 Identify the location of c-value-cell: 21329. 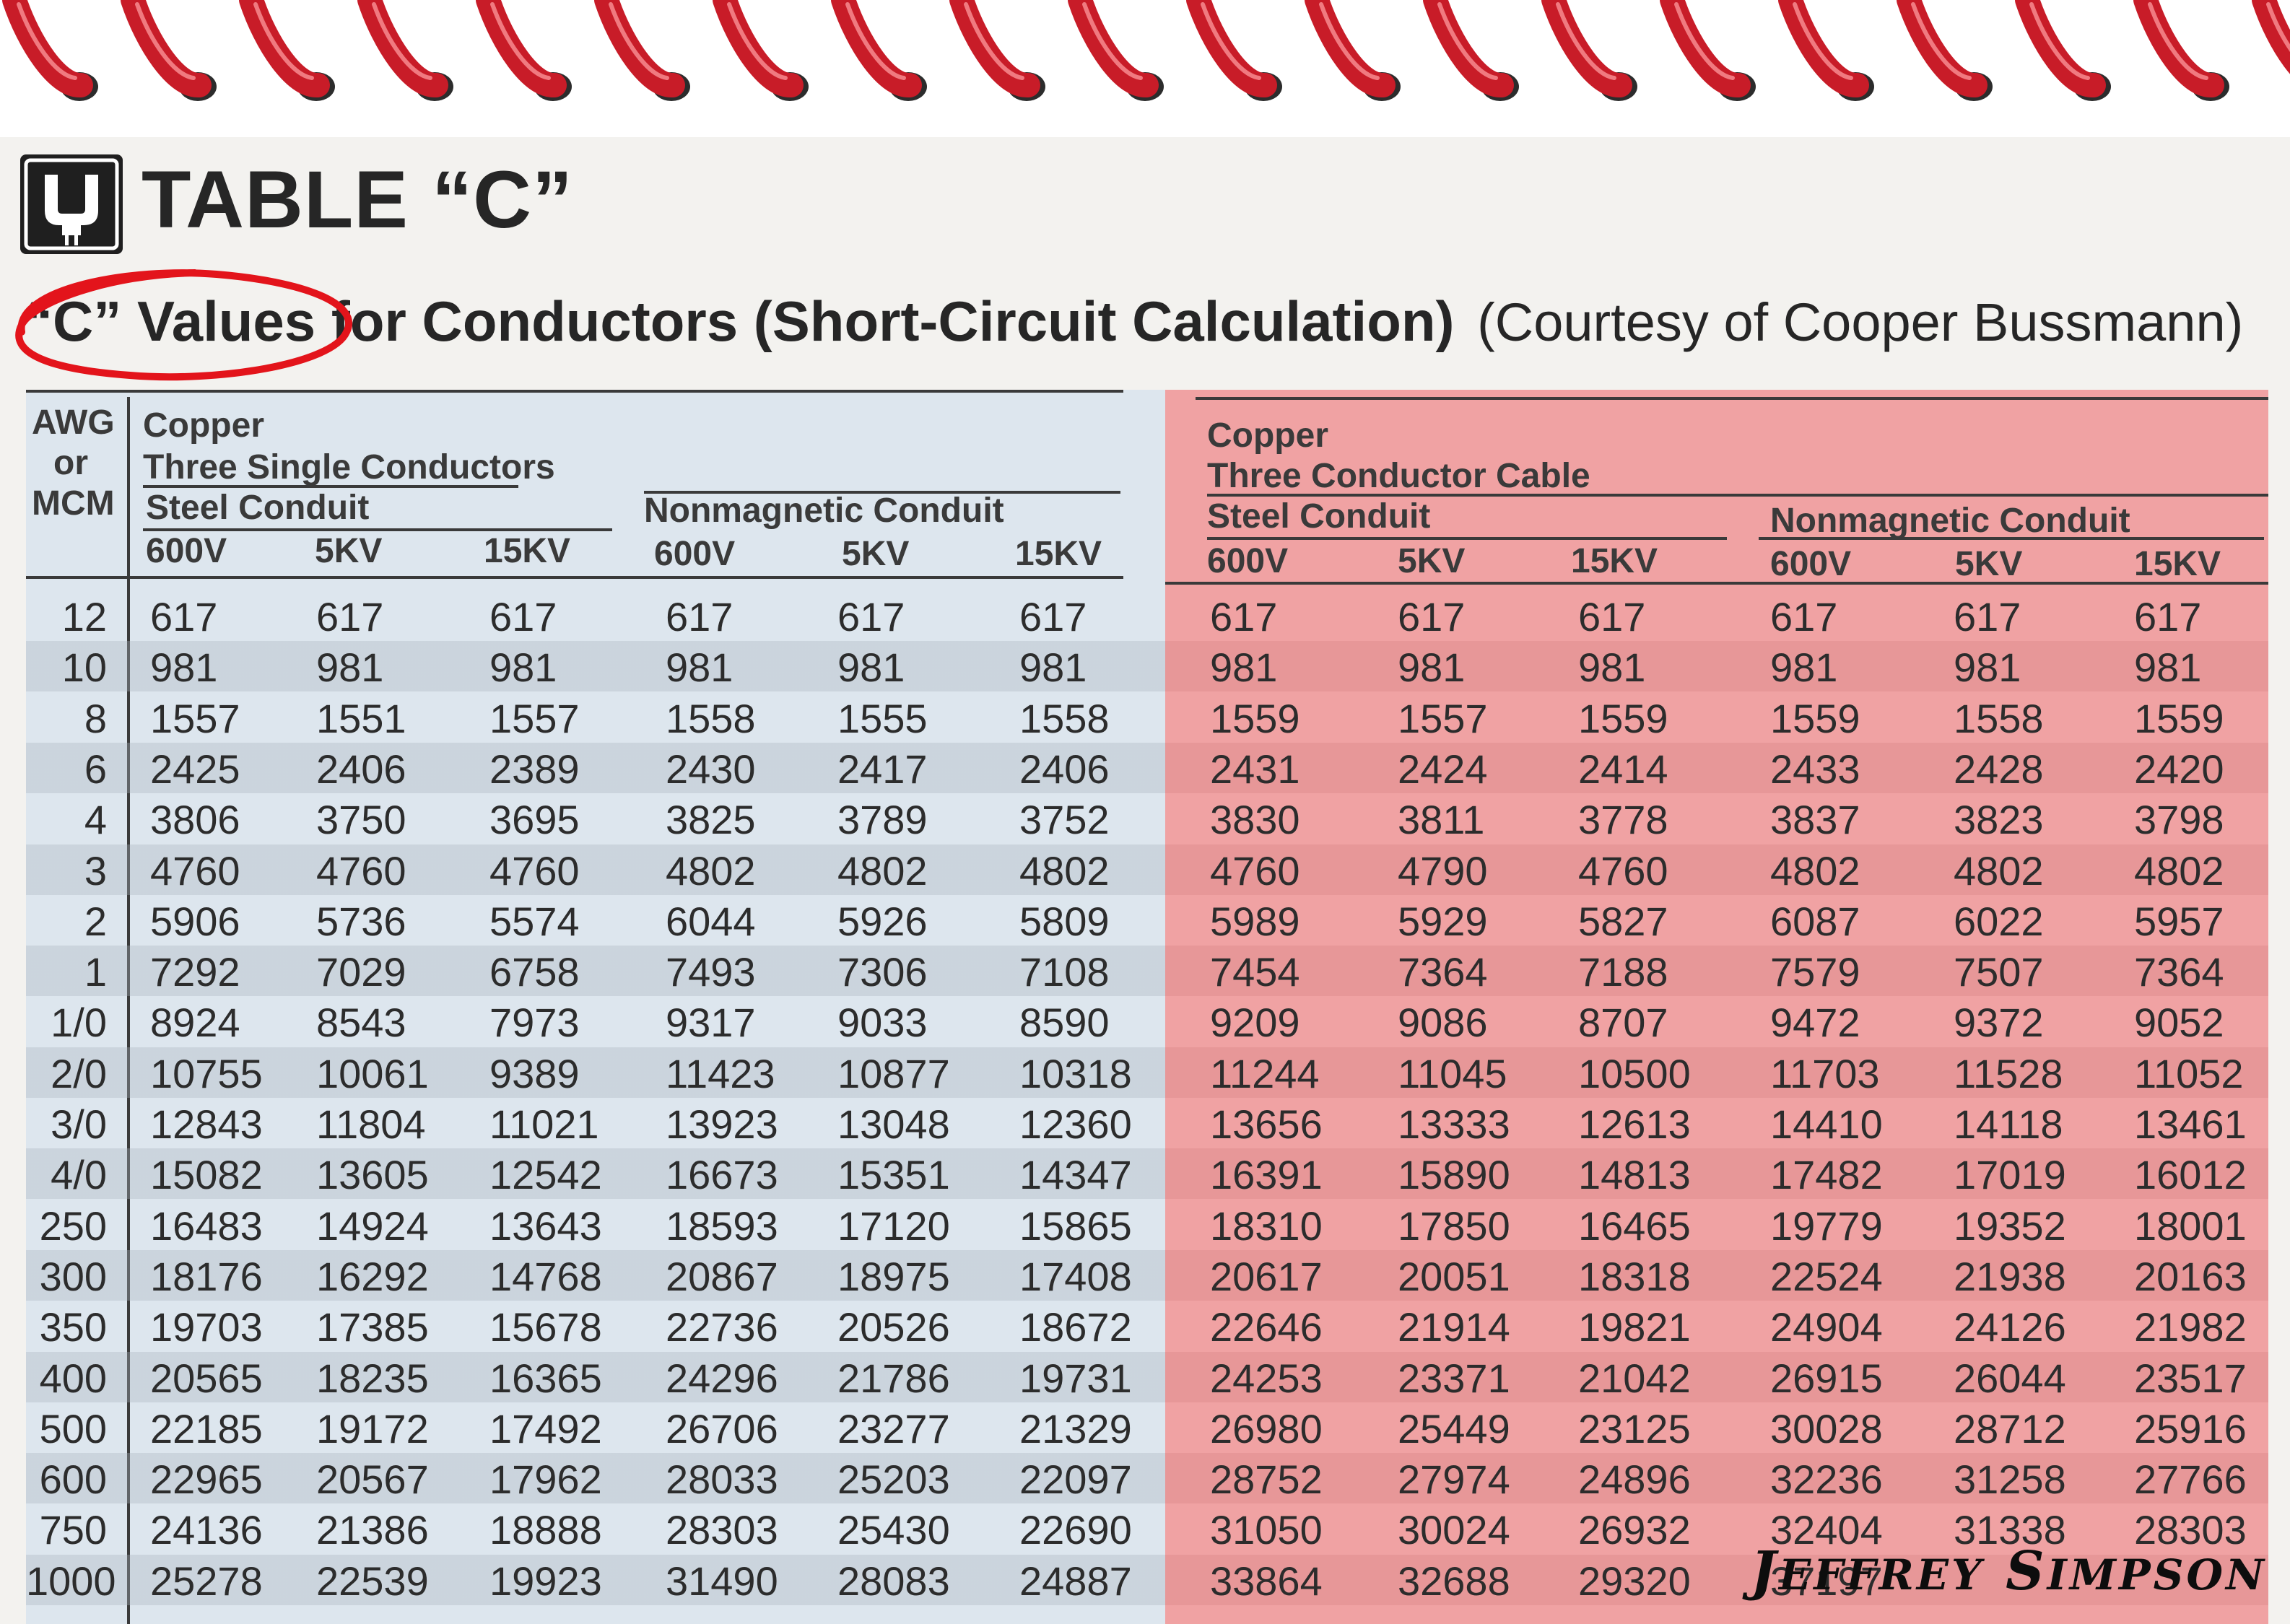
(1076, 1428).